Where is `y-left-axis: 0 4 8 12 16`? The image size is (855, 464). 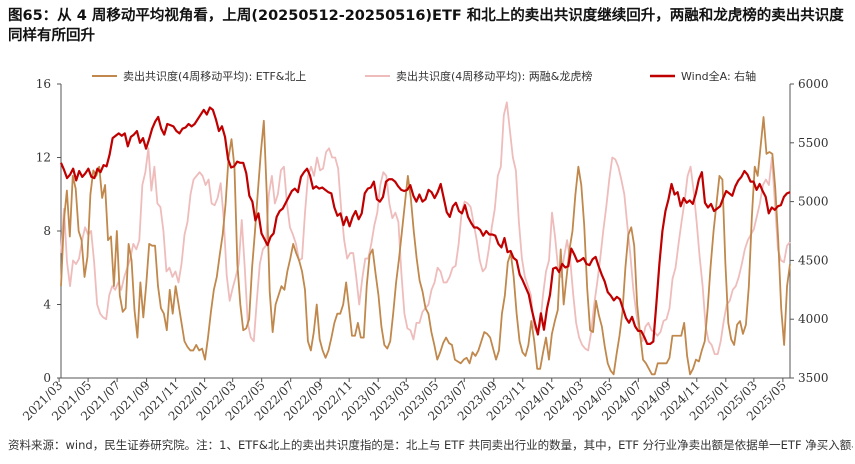 y-left-axis: 0 4 8 12 16 is located at coordinates (49, 231).